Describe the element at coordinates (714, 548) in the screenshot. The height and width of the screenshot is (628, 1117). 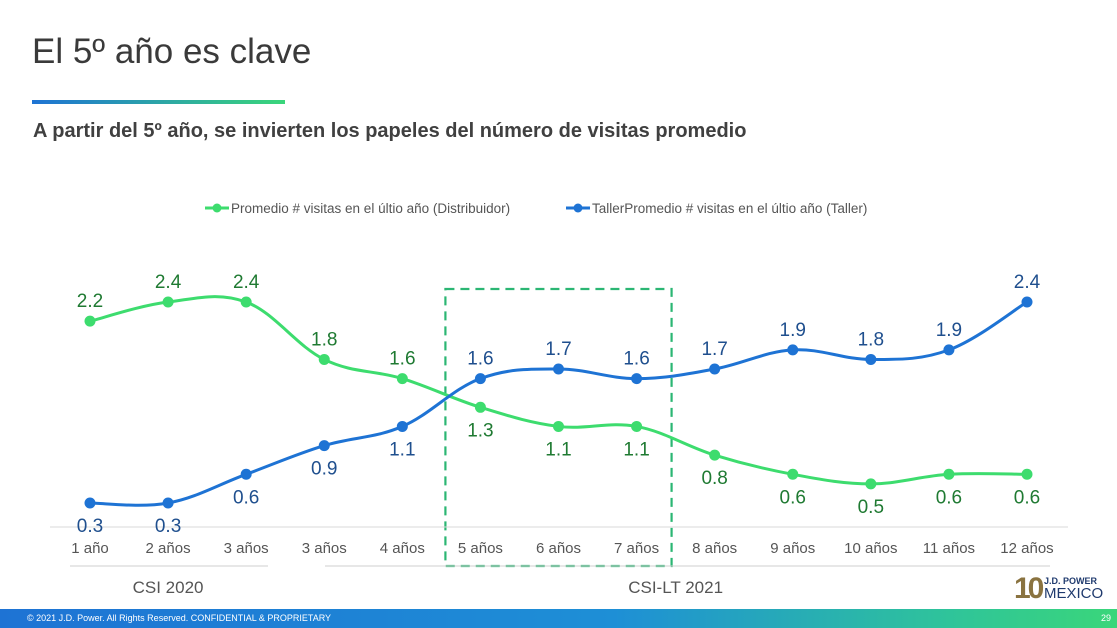
I see `x-tick-label: 8 años` at that location.